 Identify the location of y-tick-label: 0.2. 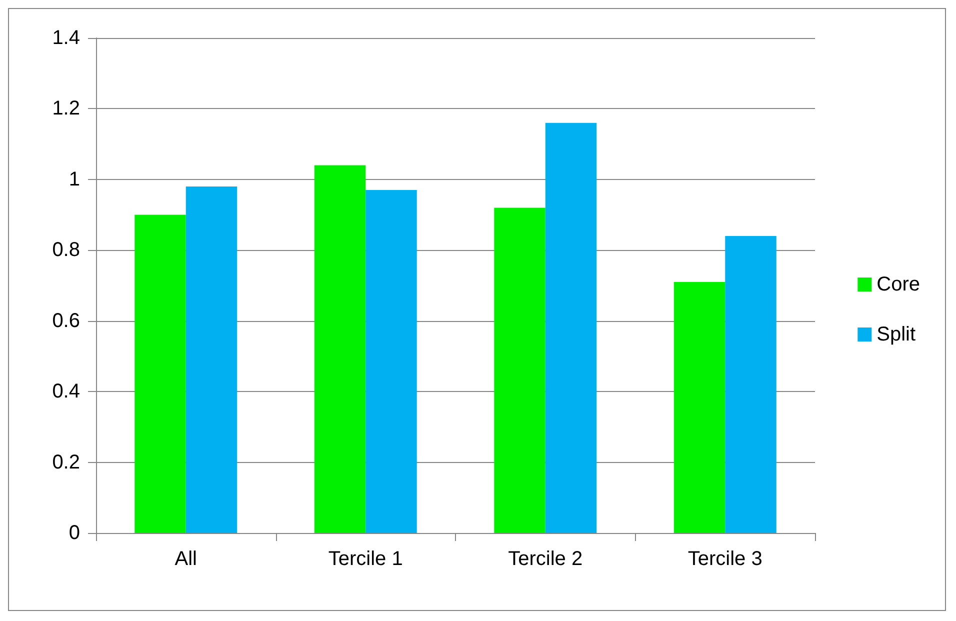
(66, 462).